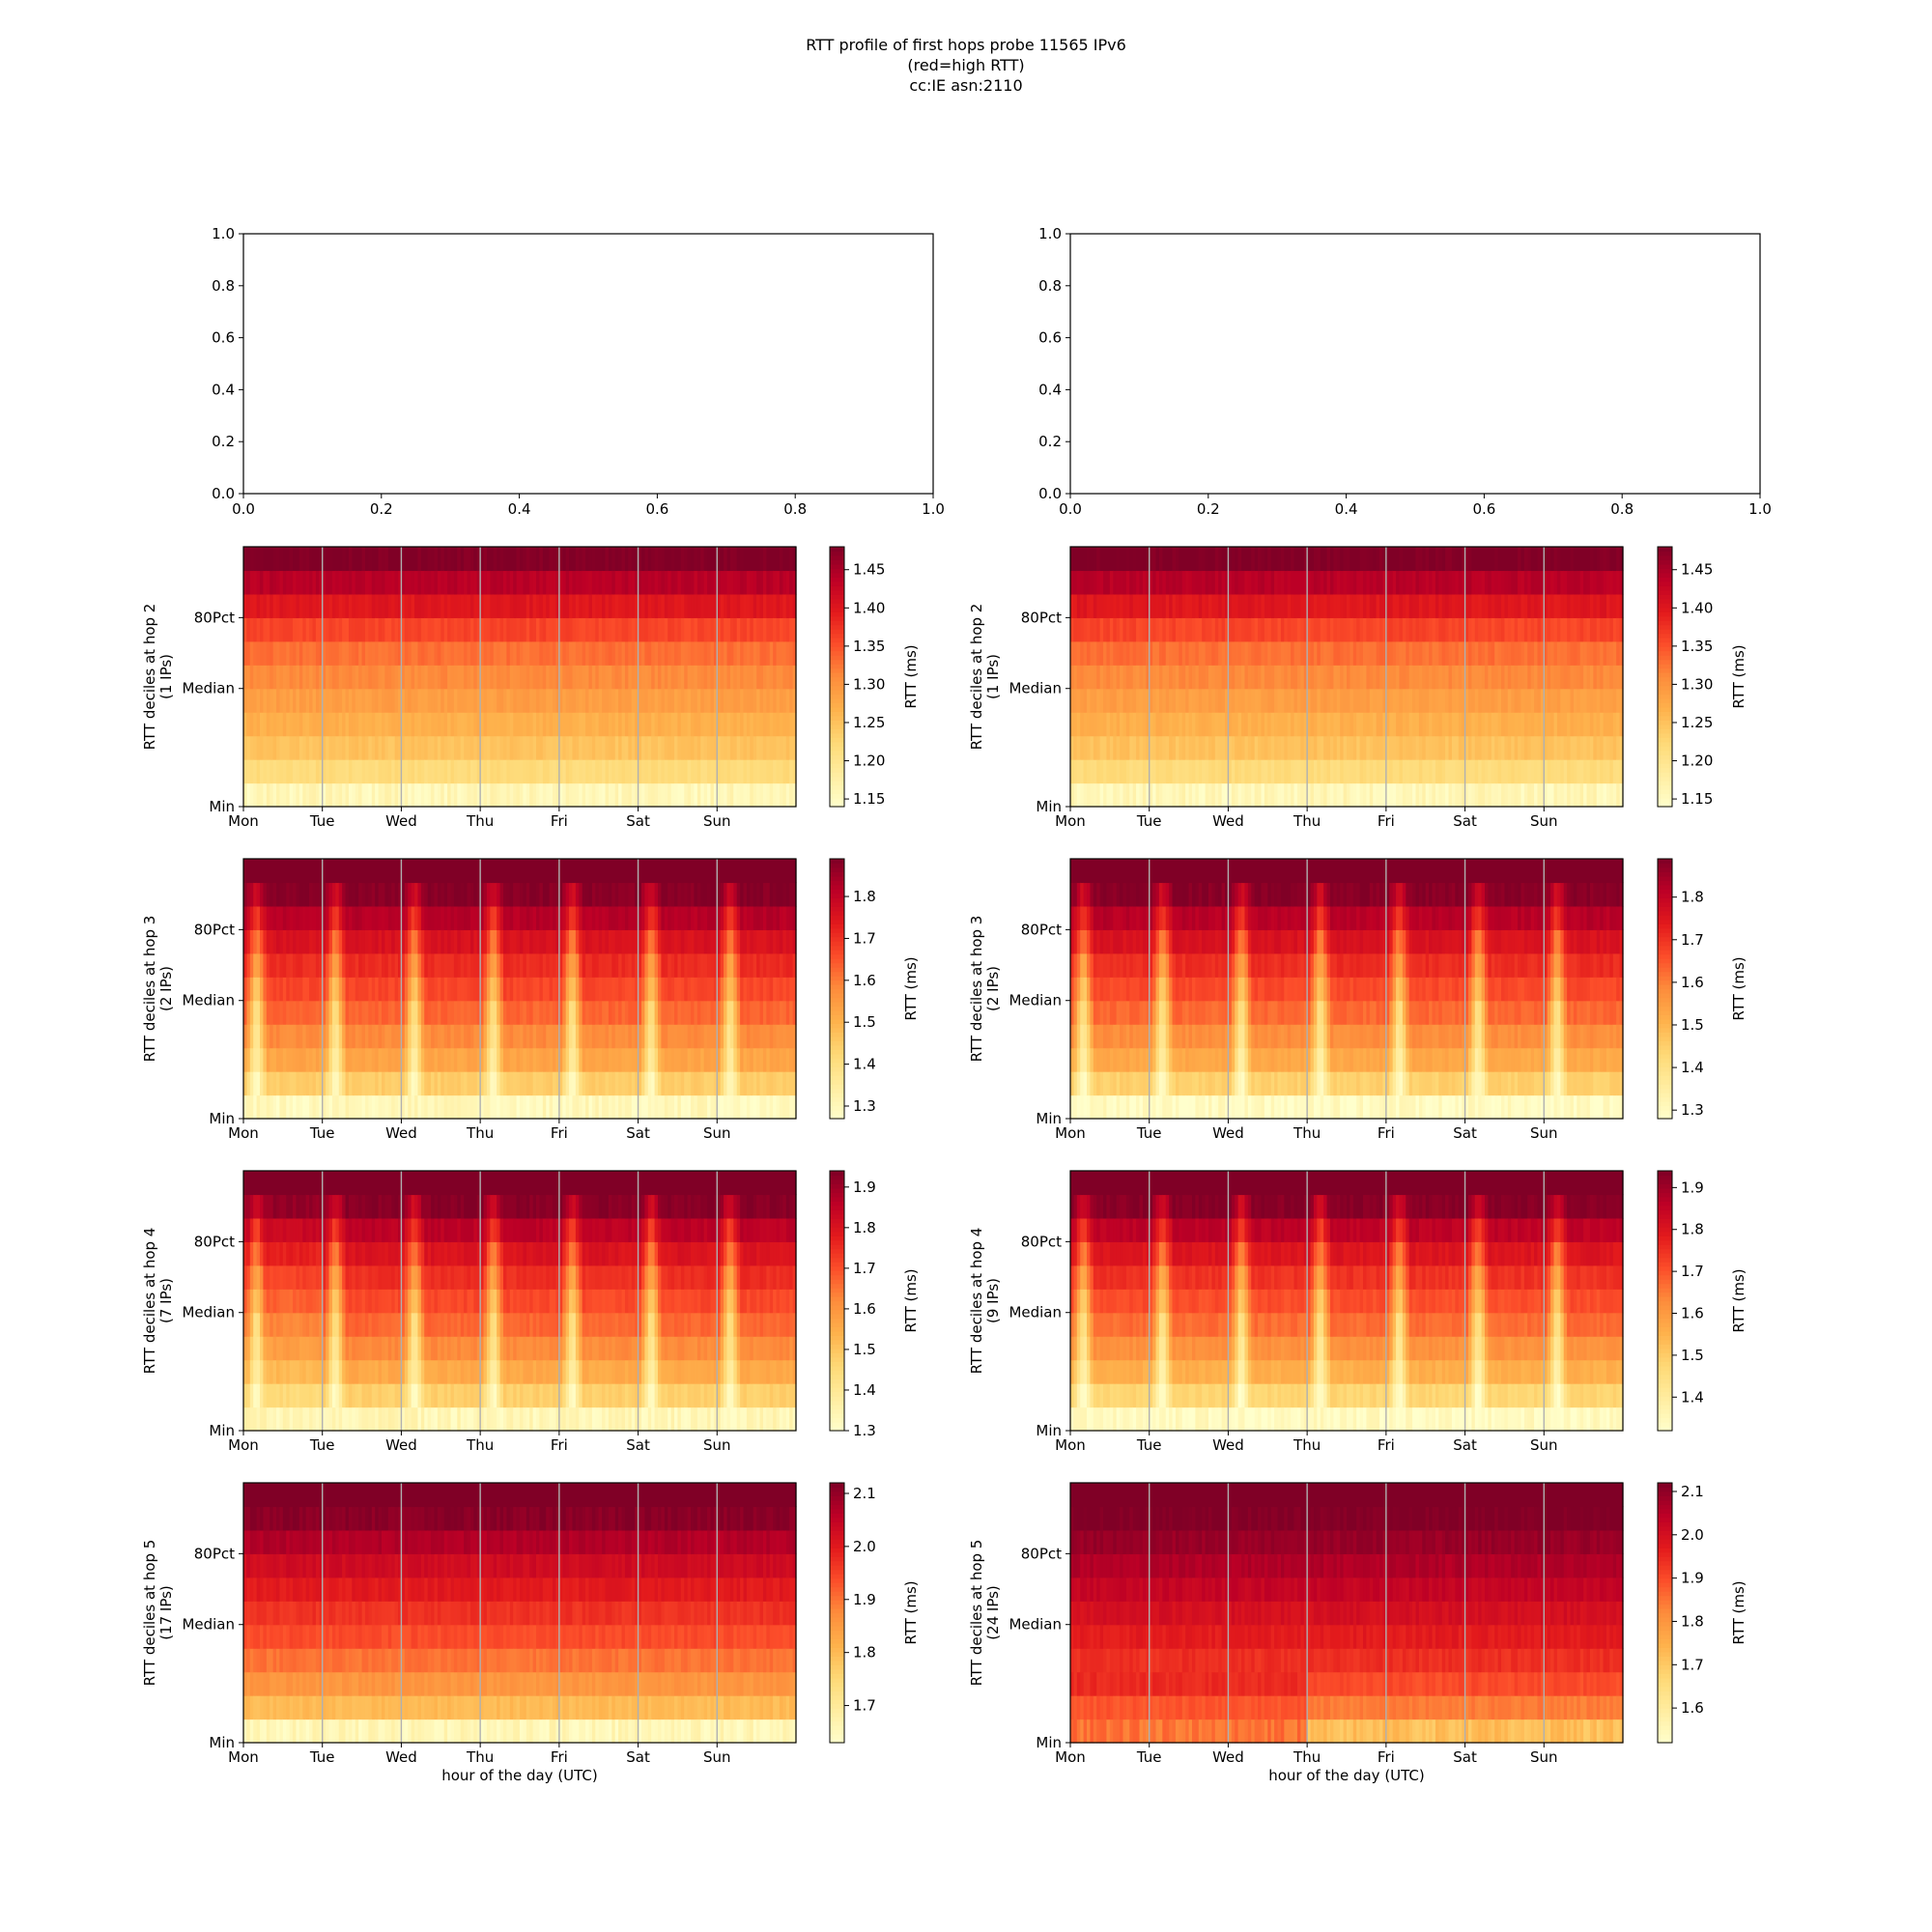  What do you see at coordinates (985, 677) in the screenshot?
I see `y-axis-label: RTT deciles at hop 2(1 IPs)` at bounding box center [985, 677].